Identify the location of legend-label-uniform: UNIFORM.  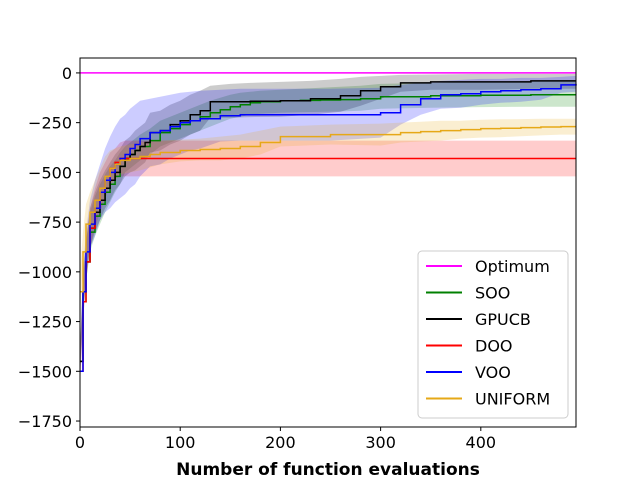
(512, 399).